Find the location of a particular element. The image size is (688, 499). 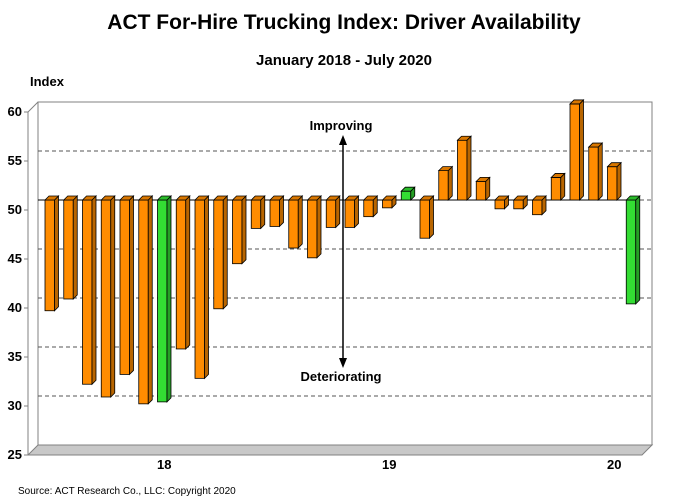

y-tick-label: 55 is located at coordinates (15, 160).